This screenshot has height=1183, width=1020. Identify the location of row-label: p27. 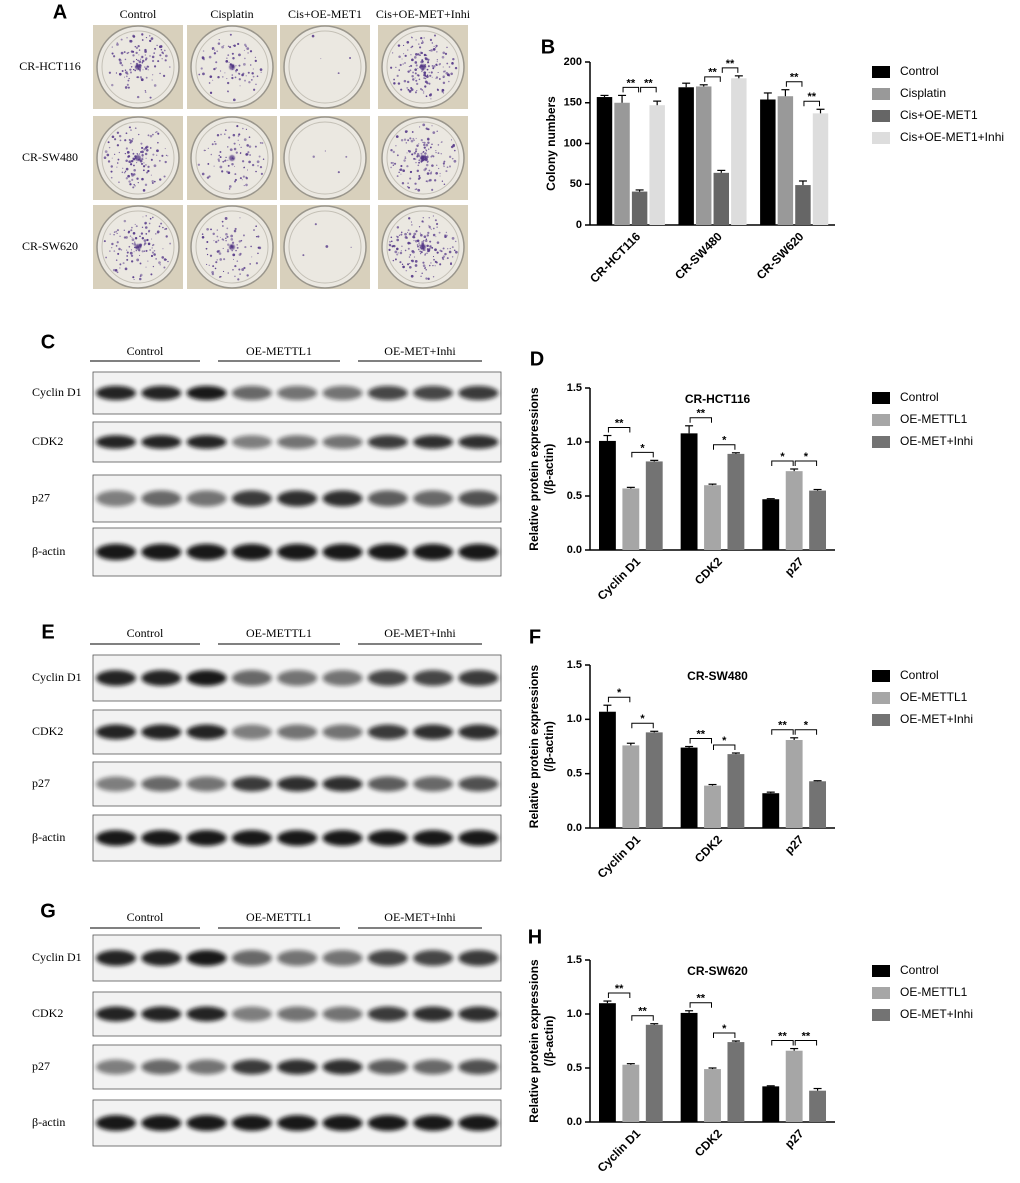
(41, 1066).